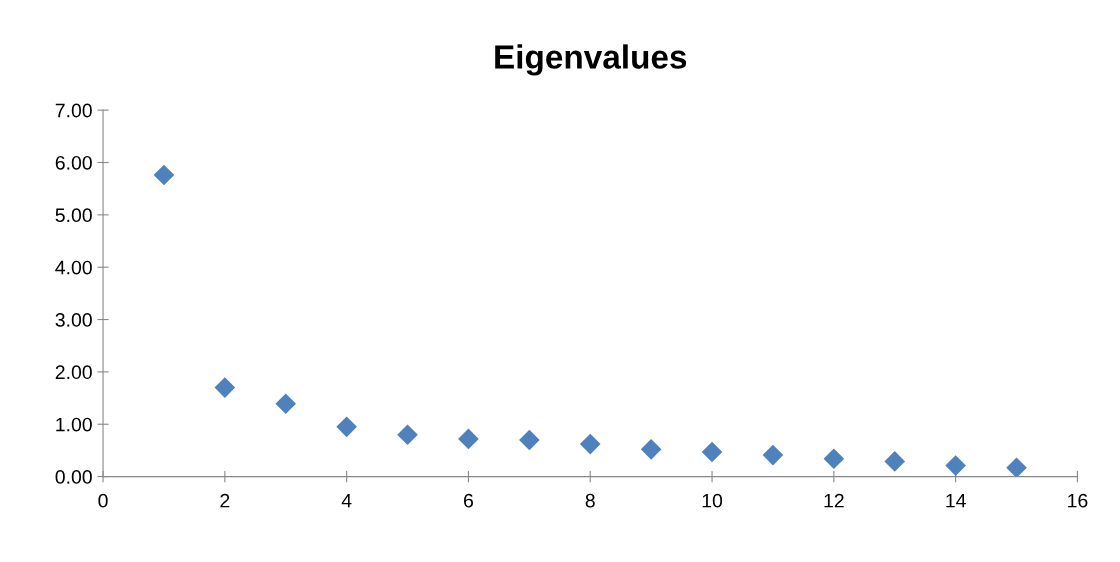 This screenshot has height=562, width=1120. Describe the element at coordinates (103, 500) in the screenshot. I see `x-tick-label: 0` at that location.